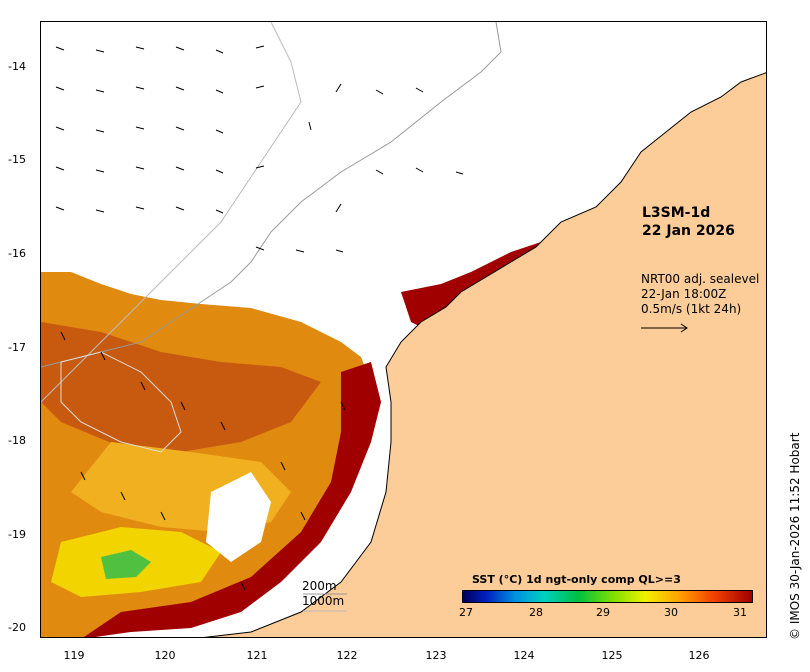 The width and height of the screenshot is (810, 672). Describe the element at coordinates (323, 601) in the screenshot. I see `contour-label-1000m: 1000m` at that location.